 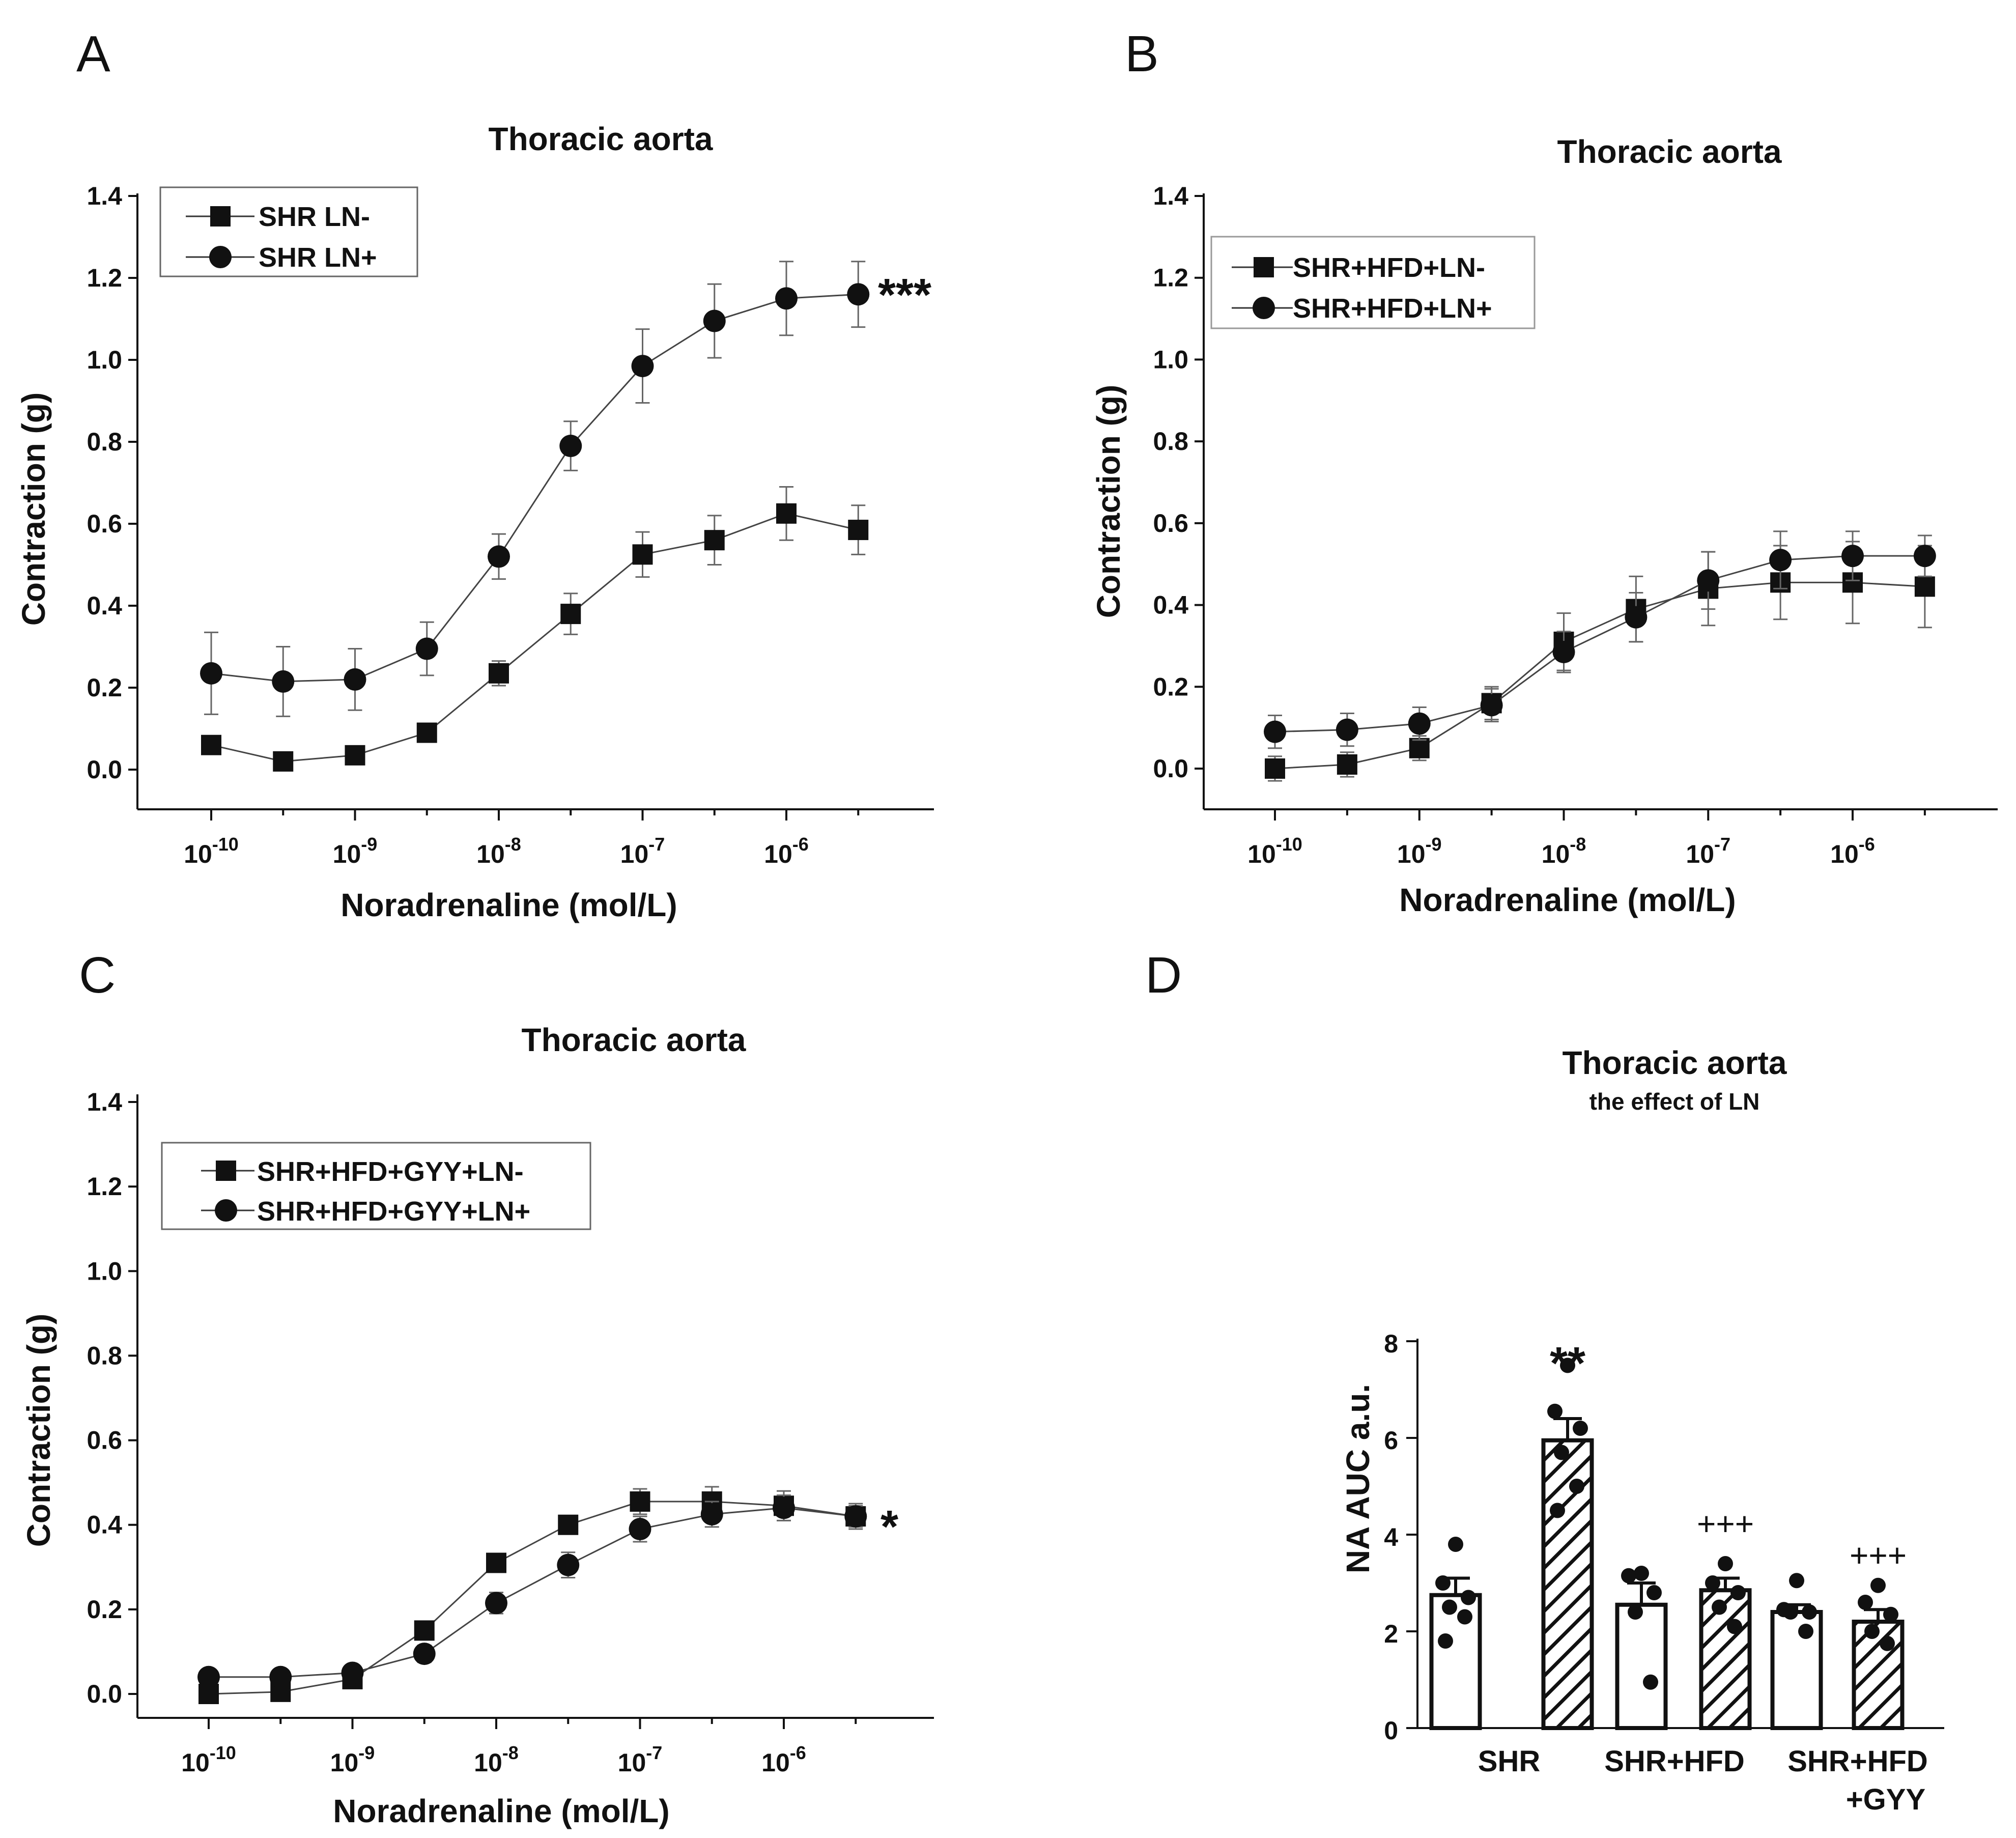 I want to click on legend-circle-marker, so click(x=1264, y=308).